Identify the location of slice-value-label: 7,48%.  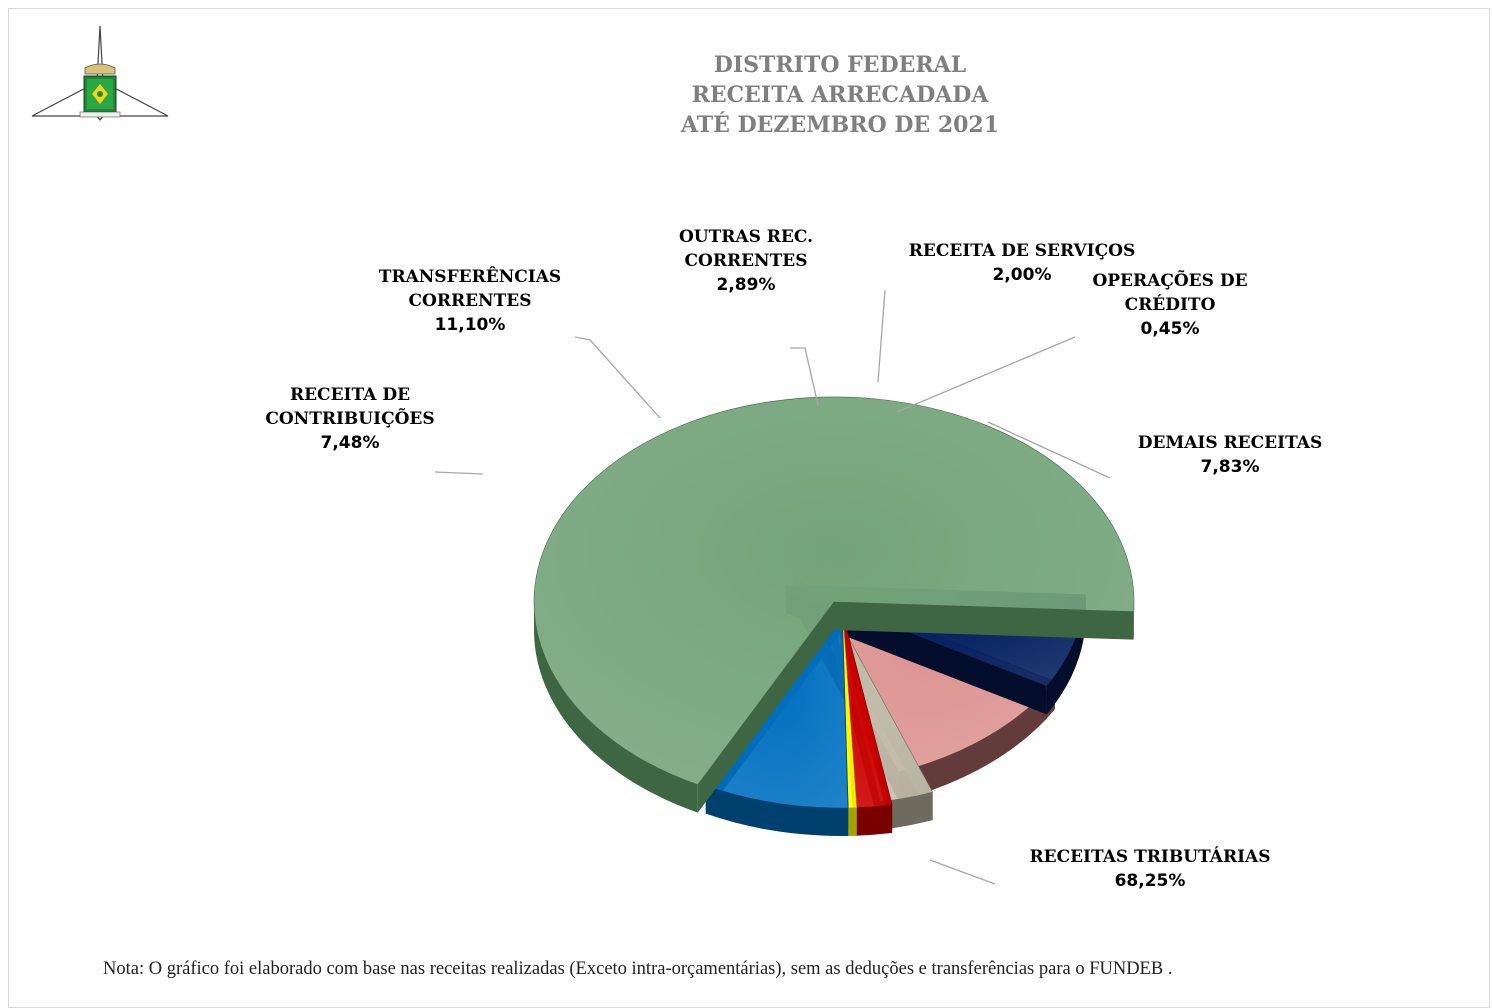
(350, 443).